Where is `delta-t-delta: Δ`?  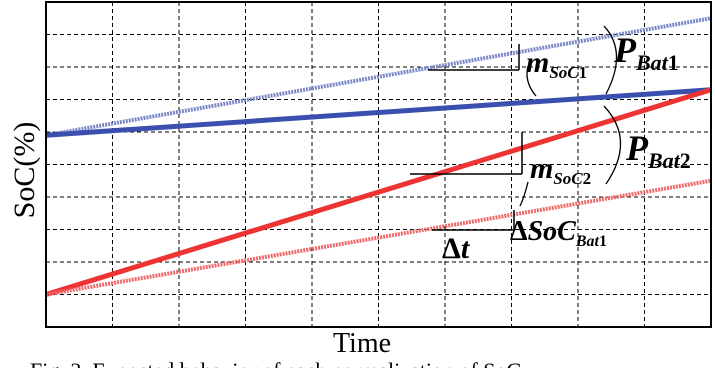
delta-t-delta: Δ is located at coordinates (451, 248).